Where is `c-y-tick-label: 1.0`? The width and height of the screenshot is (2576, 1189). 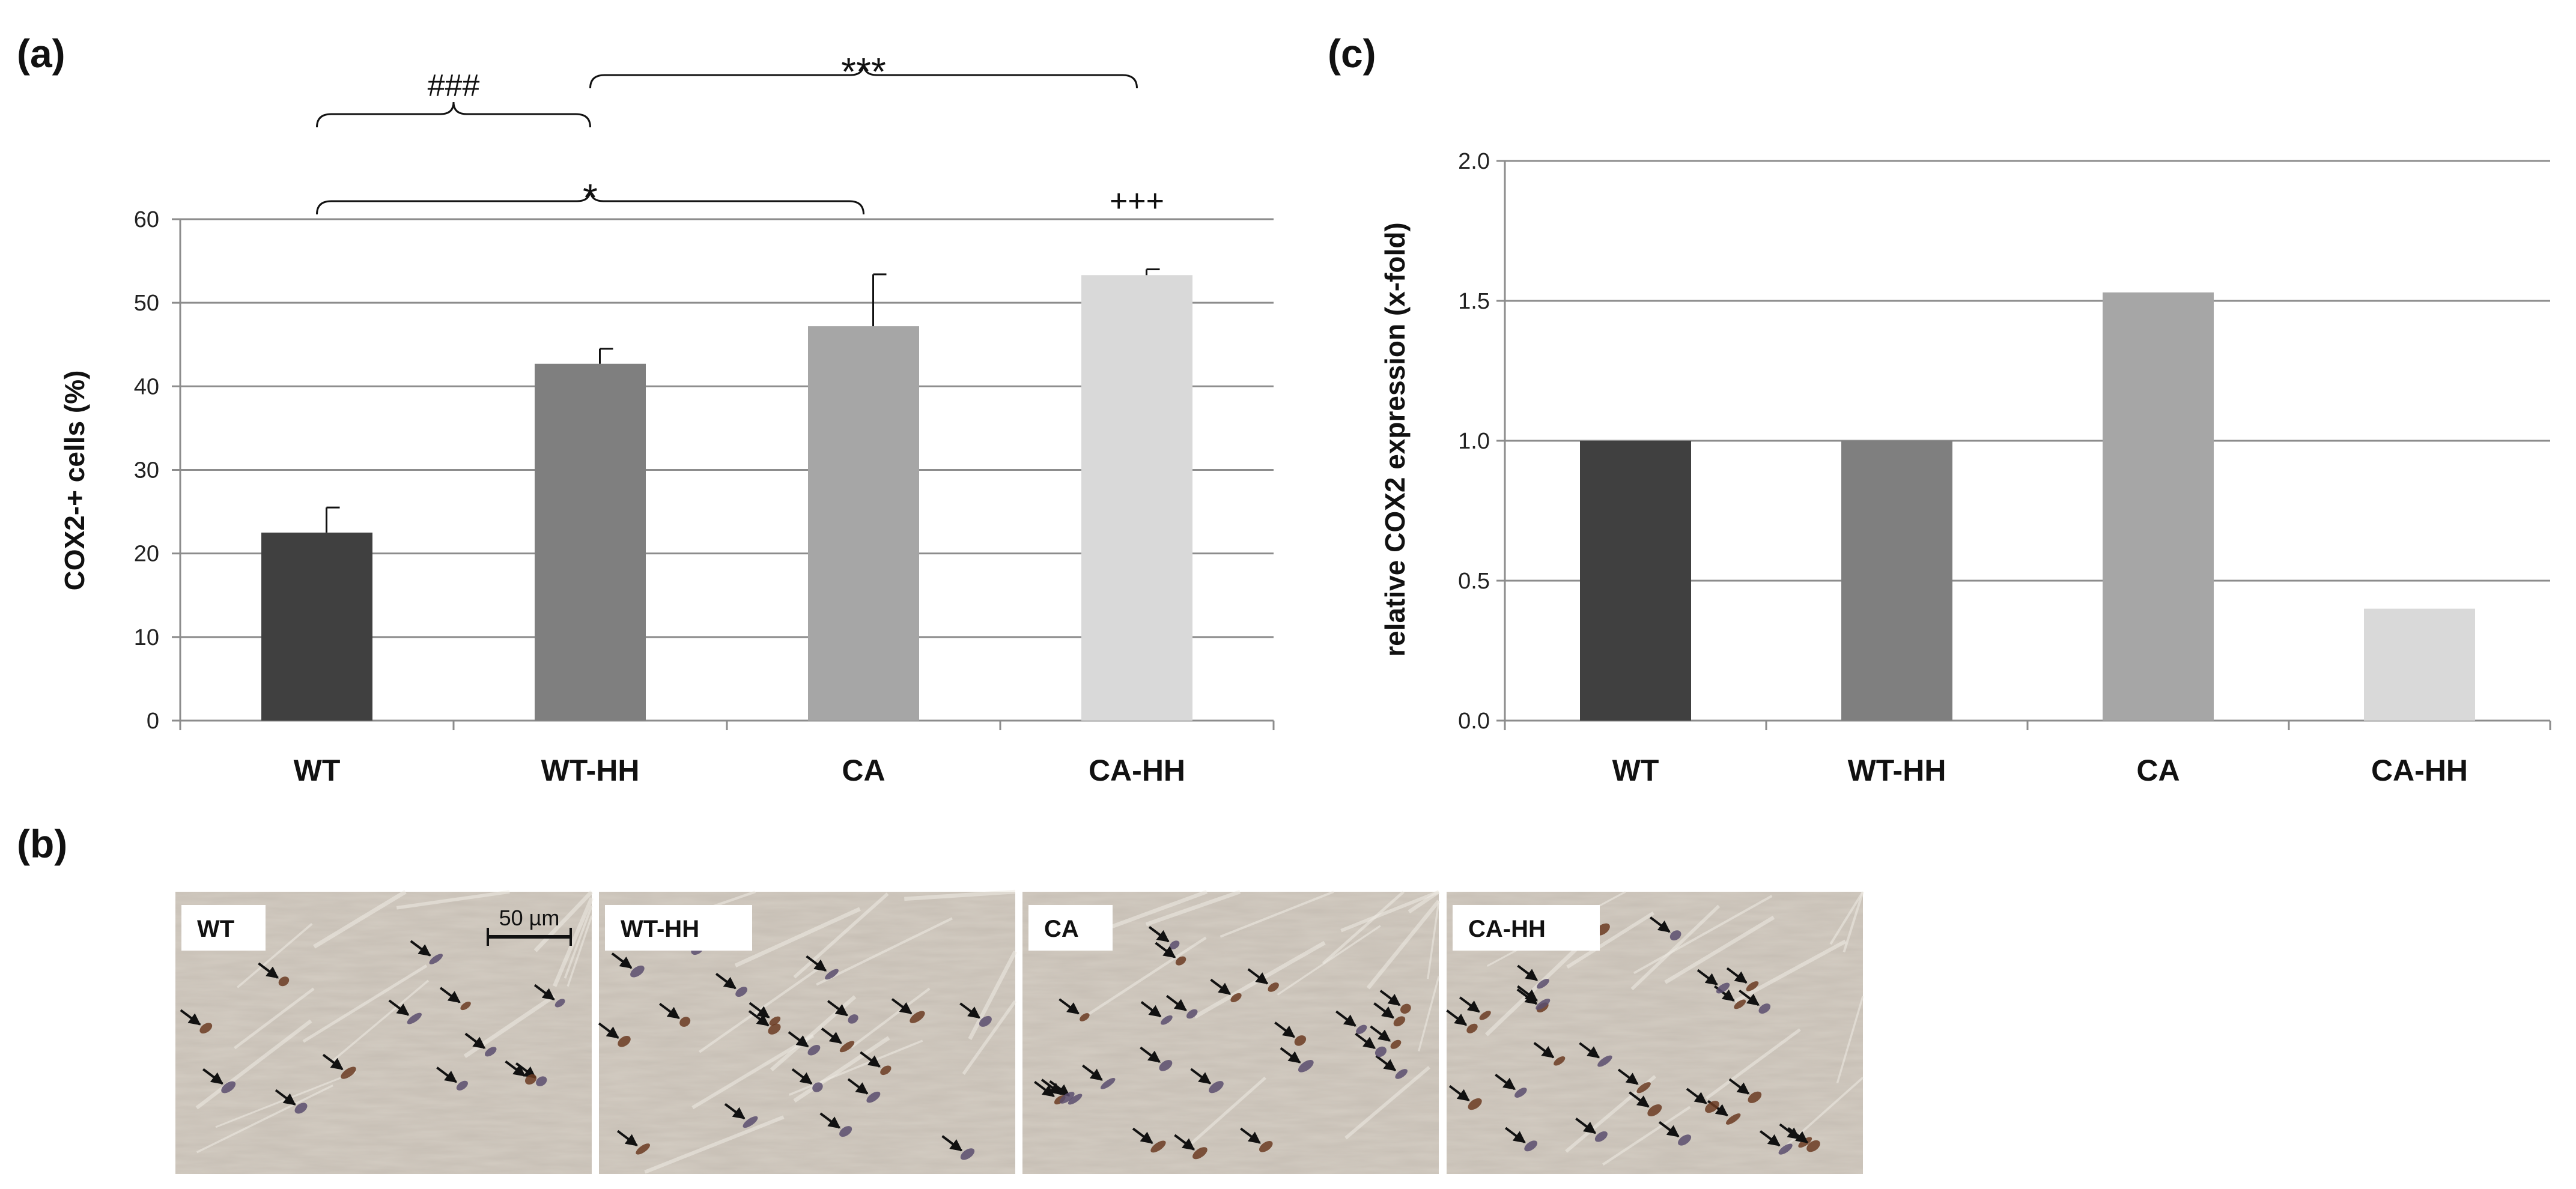
c-y-tick-label: 1.0 is located at coordinates (1474, 442).